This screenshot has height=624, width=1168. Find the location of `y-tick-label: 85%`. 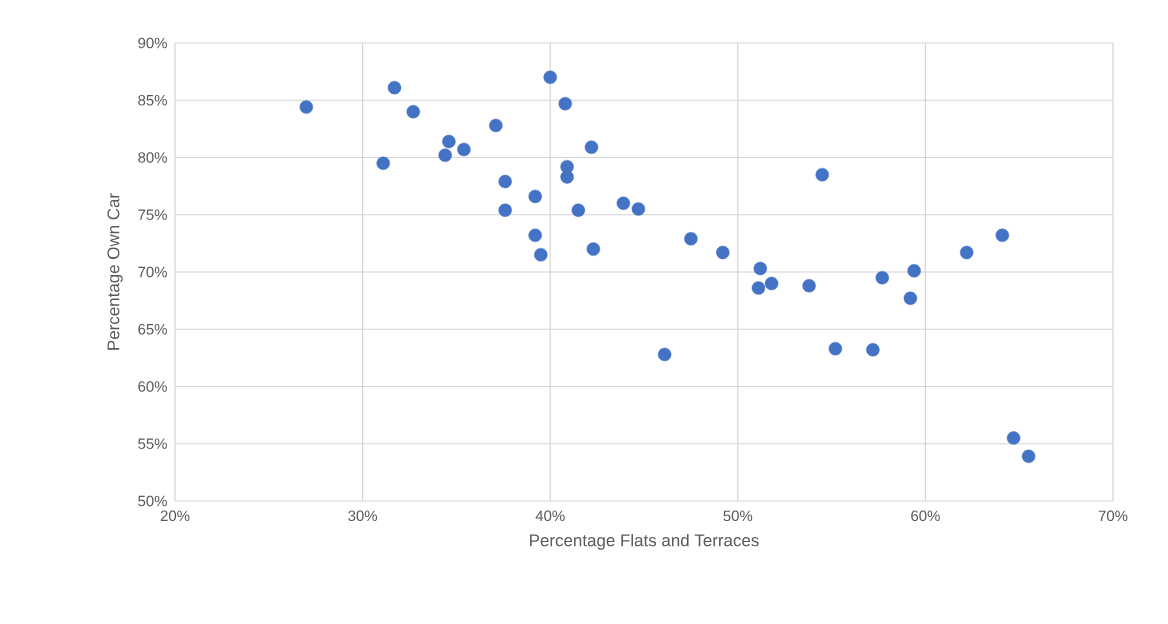

y-tick-label: 85% is located at coordinates (152, 100).